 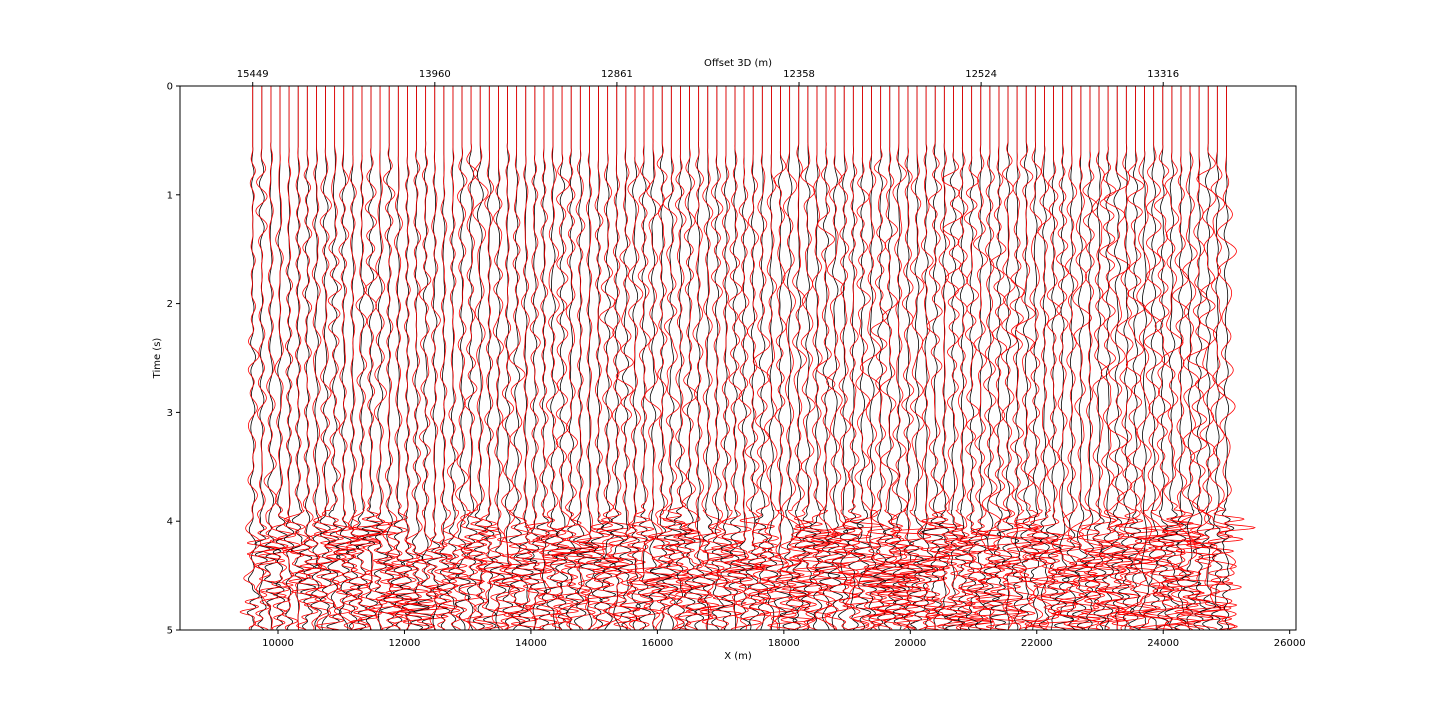 I want to click on x-tick-label: 10000, so click(x=278, y=643).